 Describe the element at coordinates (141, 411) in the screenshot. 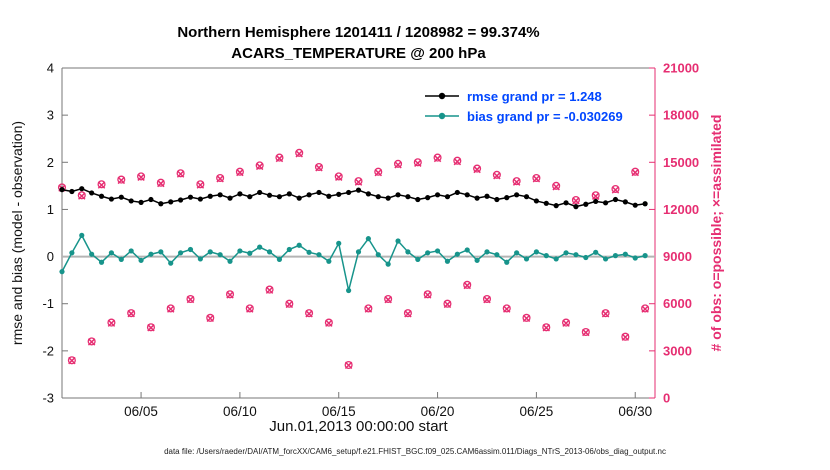

I see `svg-text: 06/05` at that location.